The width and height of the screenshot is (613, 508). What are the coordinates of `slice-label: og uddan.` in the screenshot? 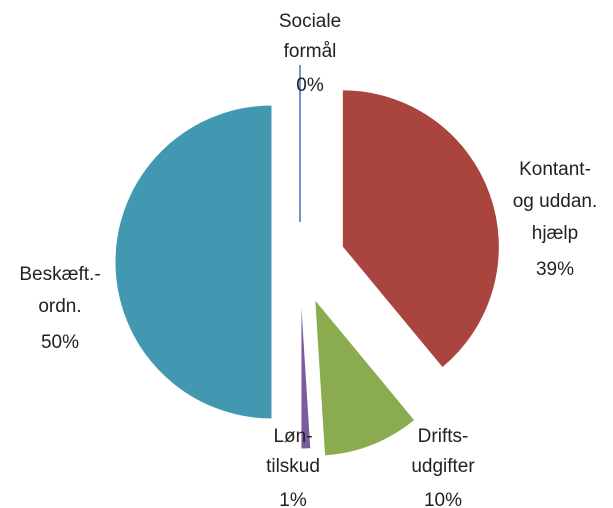 It's located at (555, 201).